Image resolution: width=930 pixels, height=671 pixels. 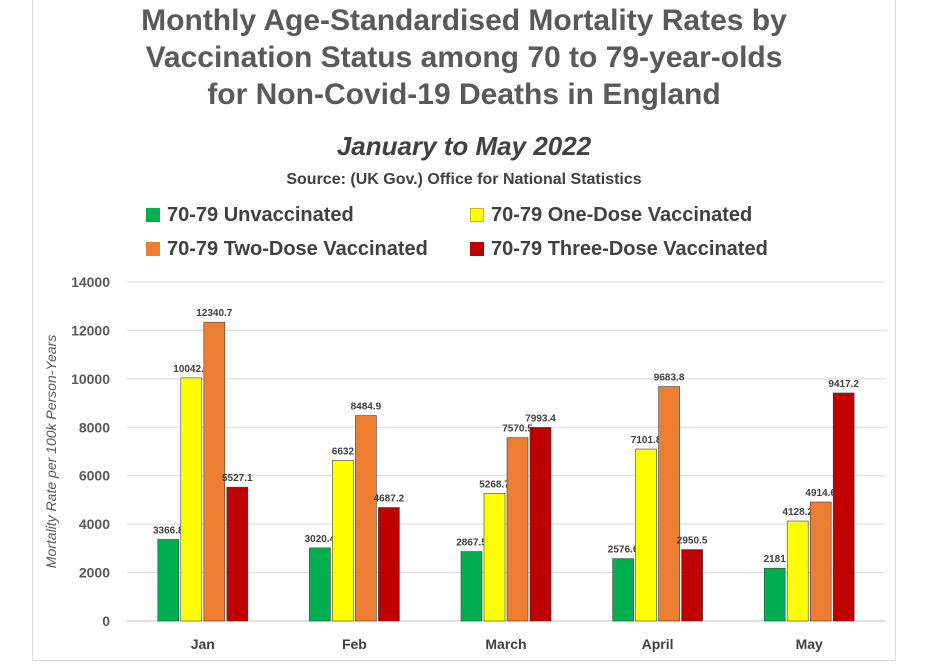 What do you see at coordinates (622, 214) in the screenshot?
I see `legend-label-one-dose: 70-79 One-Dose Vaccinated` at bounding box center [622, 214].